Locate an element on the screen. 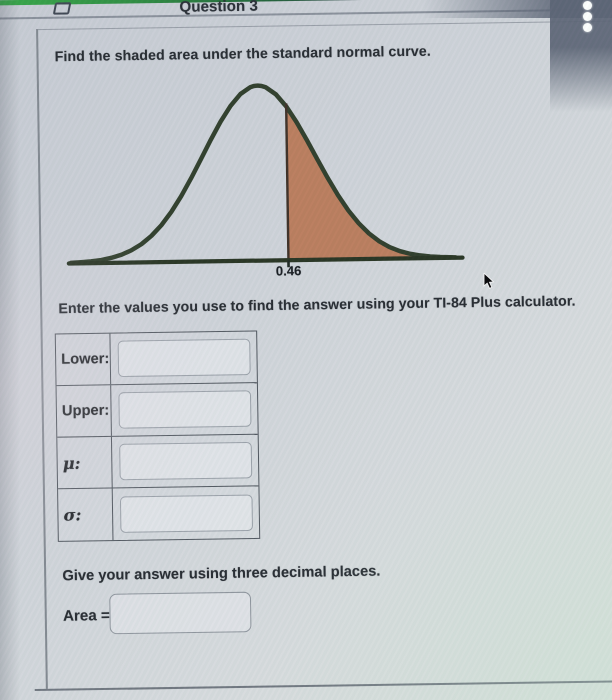 The height and width of the screenshot is (700, 612). mu-input is located at coordinates (185, 461).